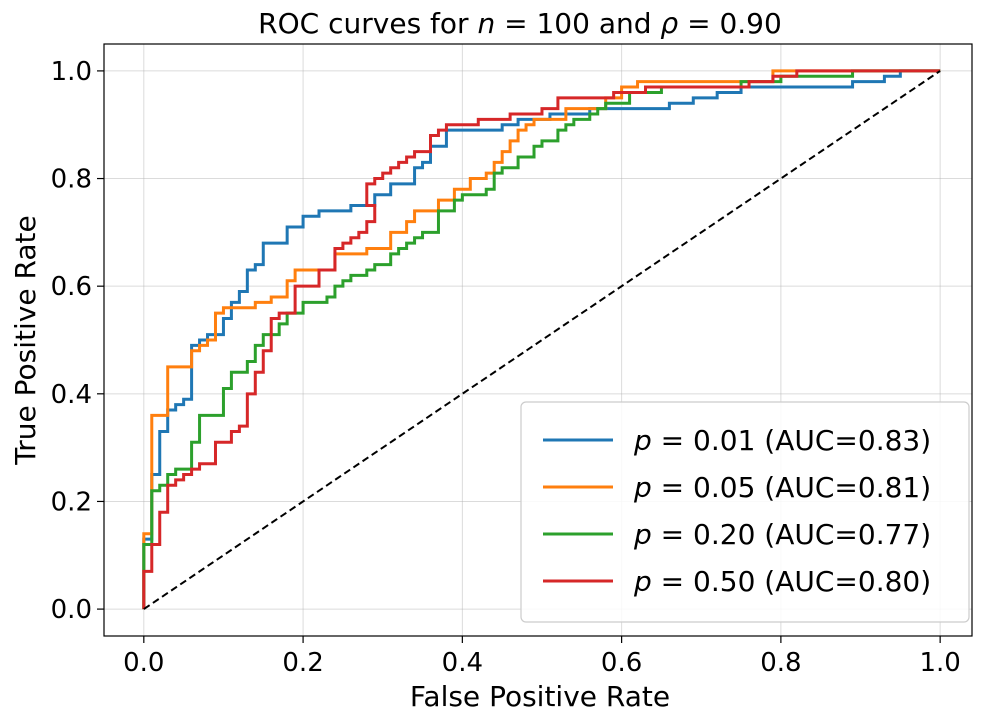 The height and width of the screenshot is (723, 996). What do you see at coordinates (782, 487) in the screenshot?
I see `legend-label-series-2: p = 0.05 (AUC=0.81)` at bounding box center [782, 487].